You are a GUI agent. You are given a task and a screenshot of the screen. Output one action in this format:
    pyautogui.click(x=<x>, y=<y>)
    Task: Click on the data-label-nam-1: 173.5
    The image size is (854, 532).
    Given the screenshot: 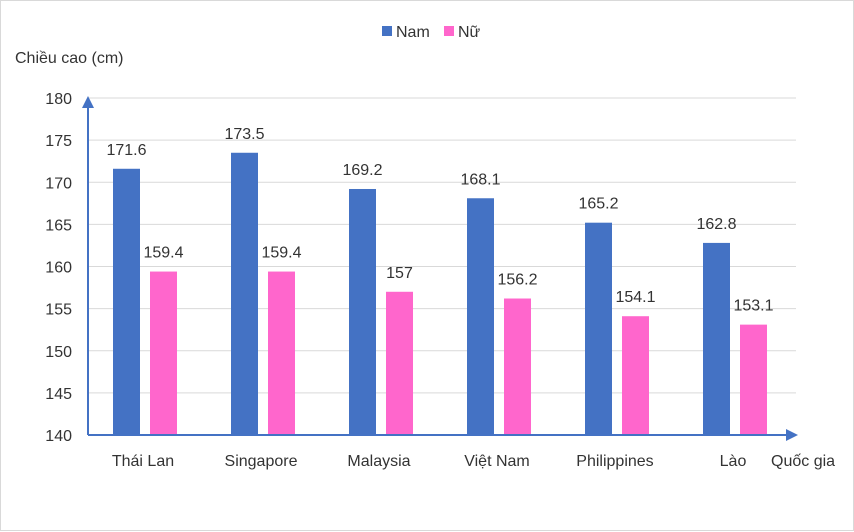 What is the action you would take?
    pyautogui.click(x=244, y=134)
    